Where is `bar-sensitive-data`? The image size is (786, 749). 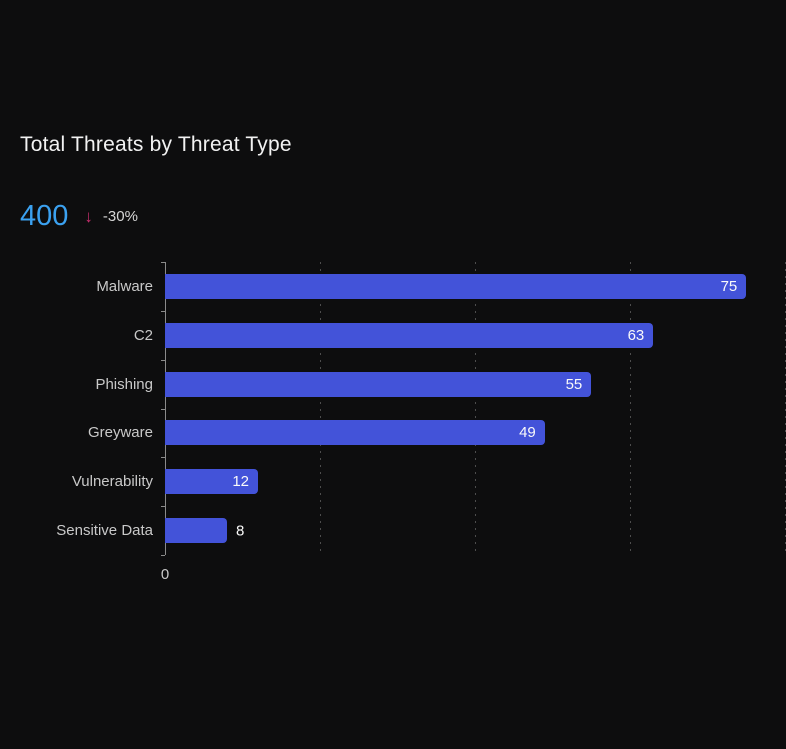 bar-sensitive-data is located at coordinates (196, 531).